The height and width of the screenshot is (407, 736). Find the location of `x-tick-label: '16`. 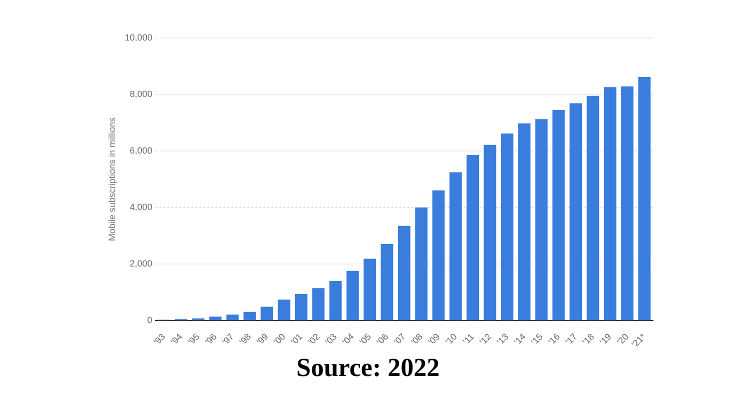

x-tick-label: '16 is located at coordinates (554, 339).